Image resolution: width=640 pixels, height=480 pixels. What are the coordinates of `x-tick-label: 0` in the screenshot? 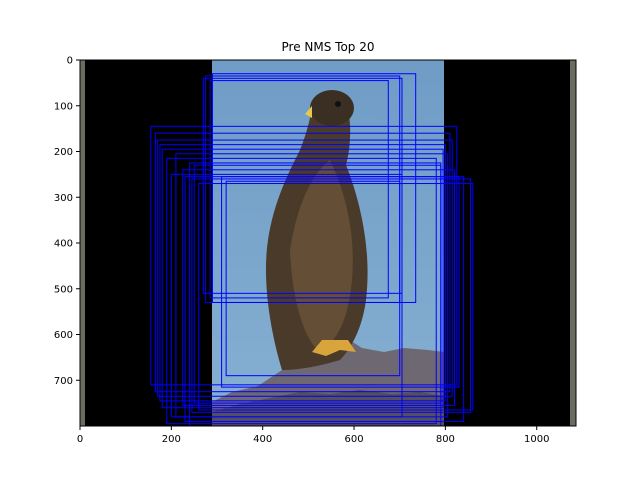 It's located at (80, 439).